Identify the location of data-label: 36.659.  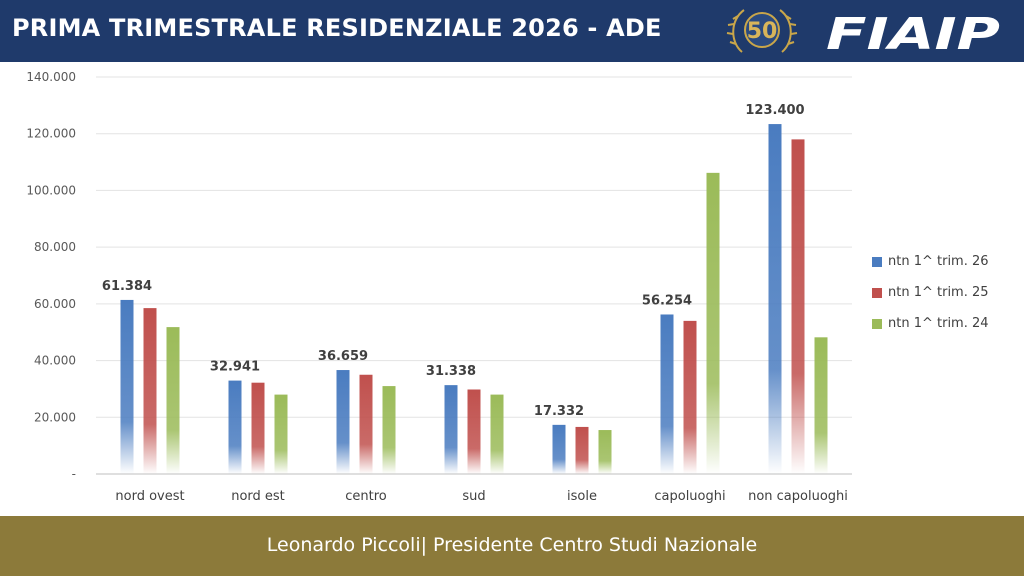
(343, 356).